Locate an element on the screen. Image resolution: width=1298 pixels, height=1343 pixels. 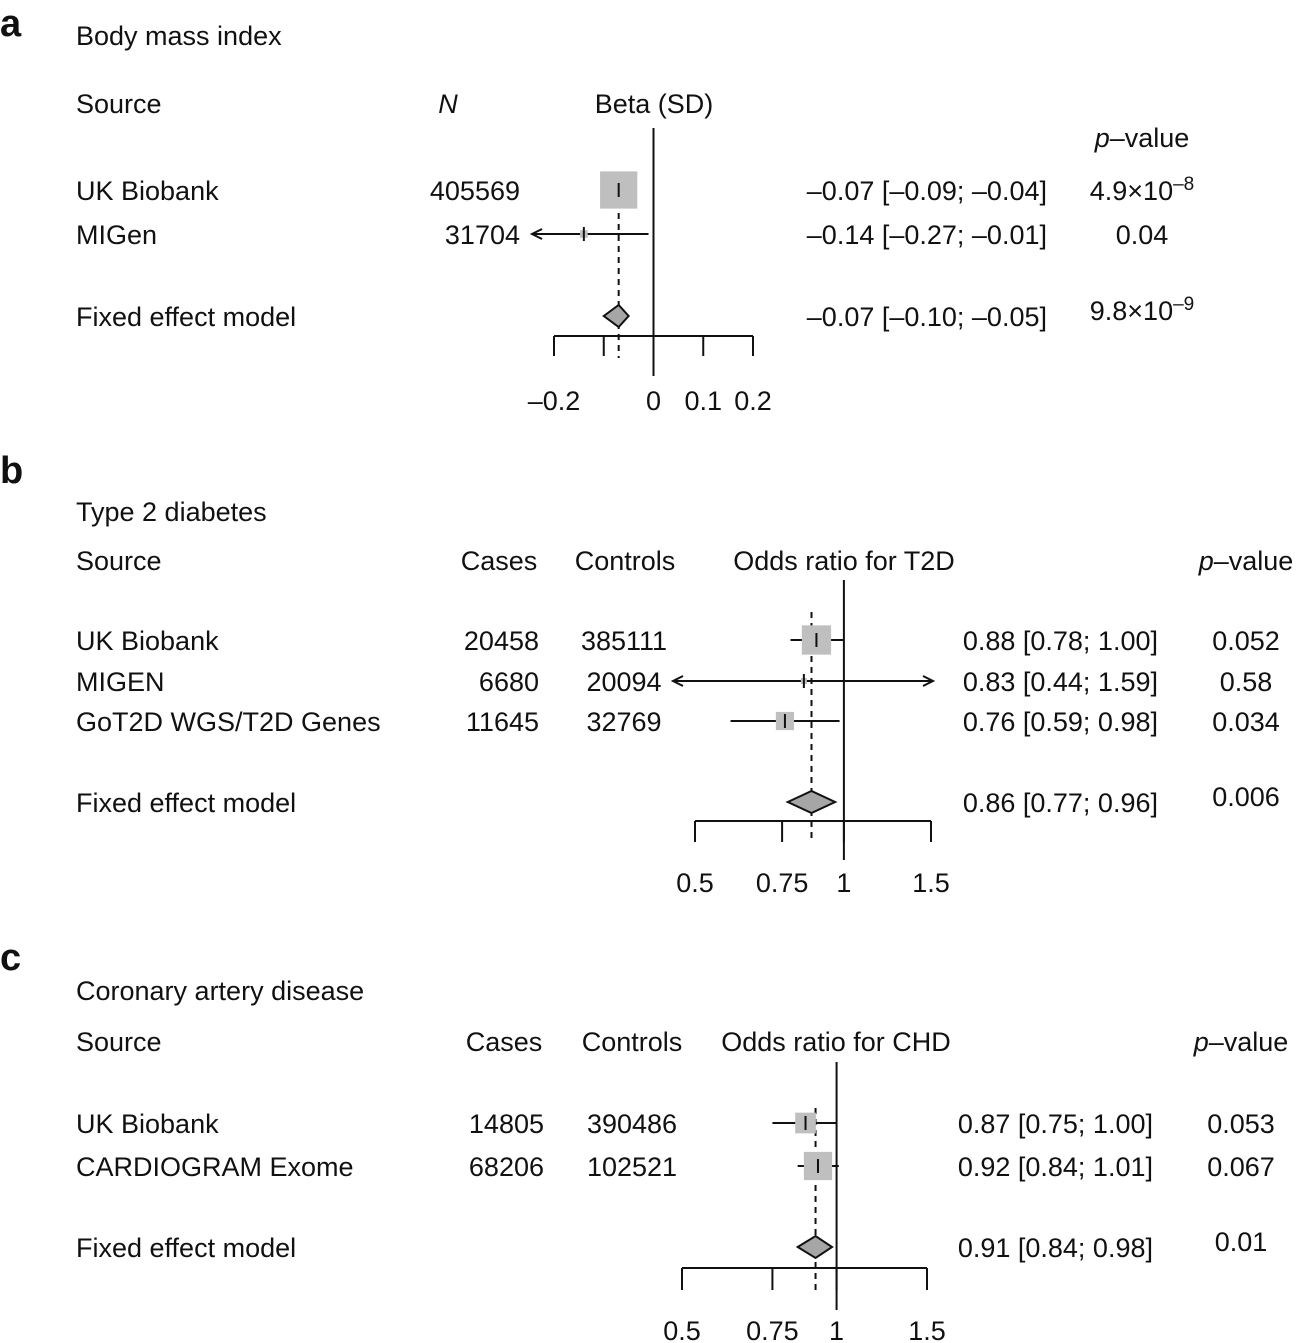
panel-letter: c is located at coordinates (10, 958).